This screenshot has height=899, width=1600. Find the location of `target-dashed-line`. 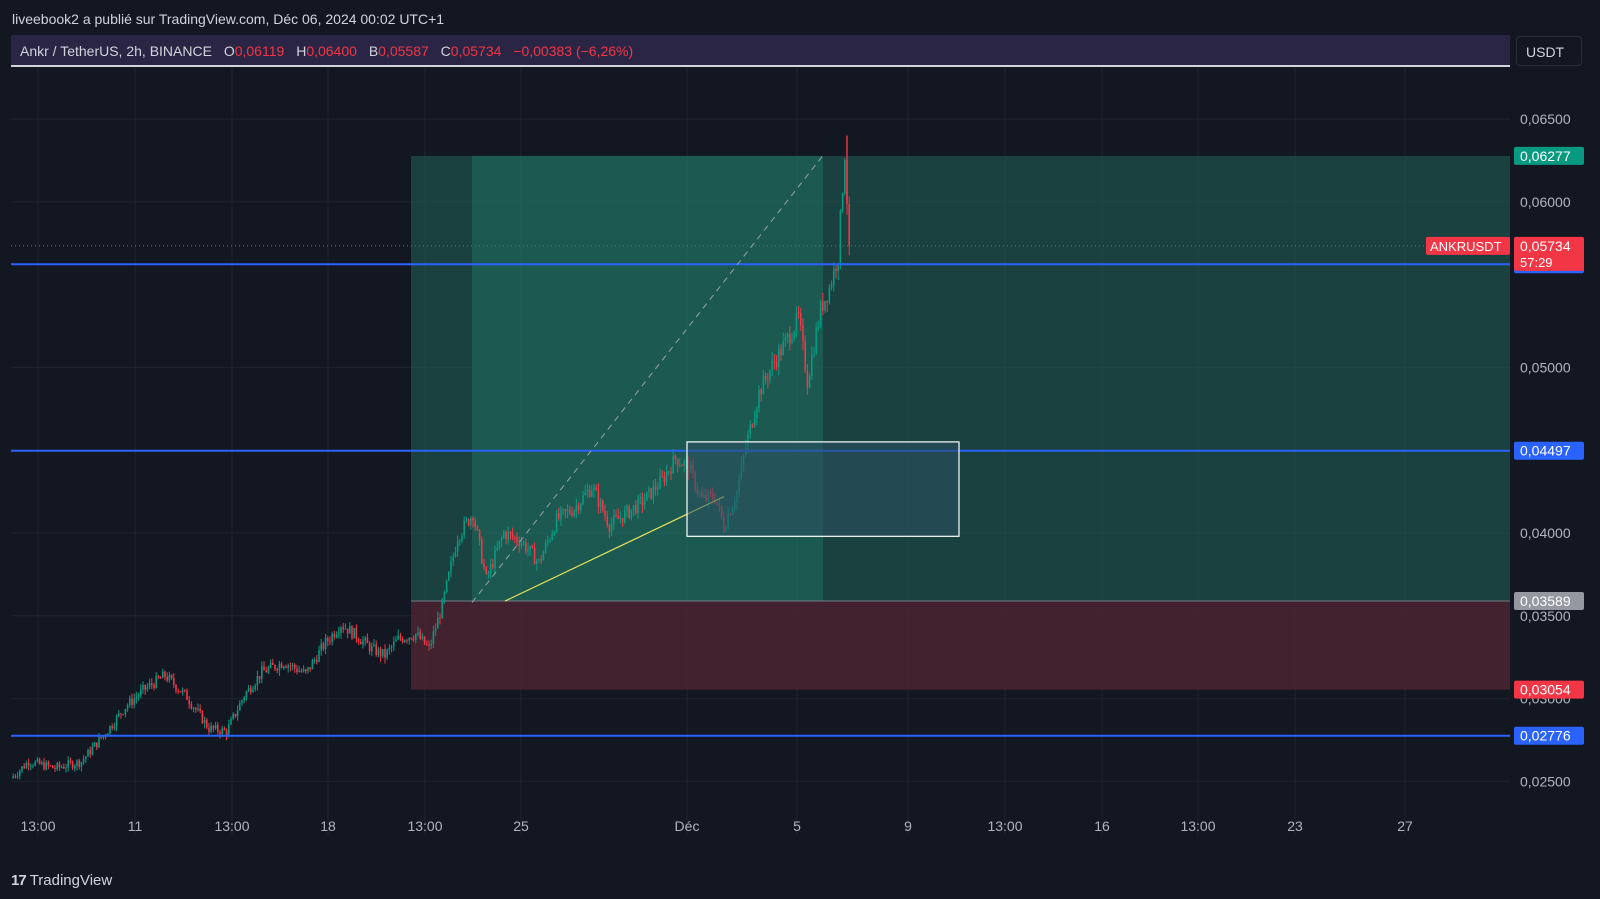

target-dashed-line is located at coordinates (647, 379).